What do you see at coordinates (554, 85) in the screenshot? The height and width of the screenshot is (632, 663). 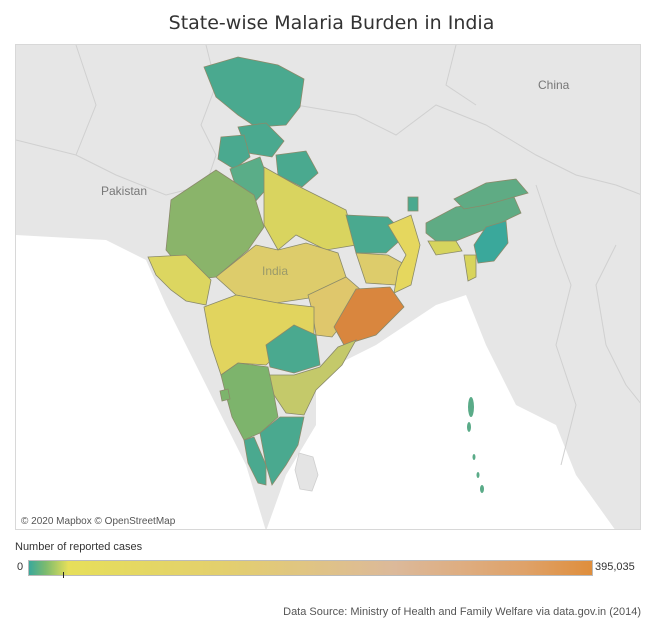 I see `label-china: China` at bounding box center [554, 85].